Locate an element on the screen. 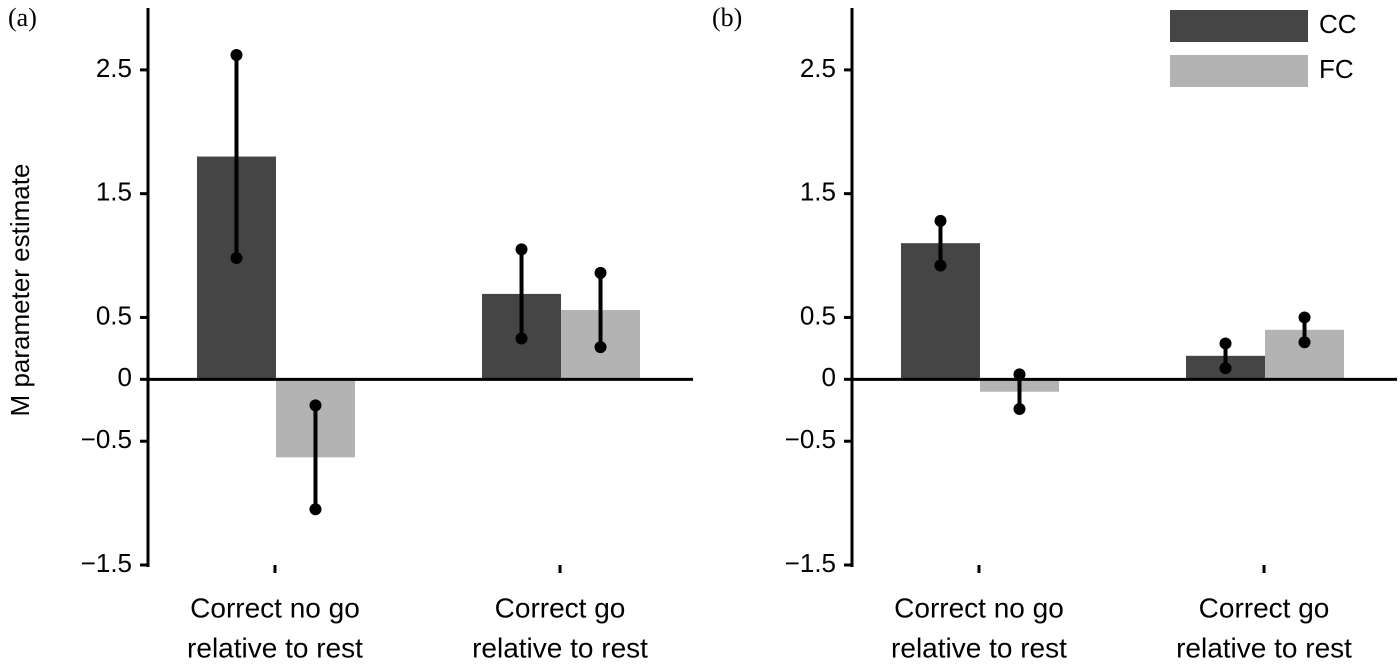  legend-label: CC is located at coordinates (1338, 24).